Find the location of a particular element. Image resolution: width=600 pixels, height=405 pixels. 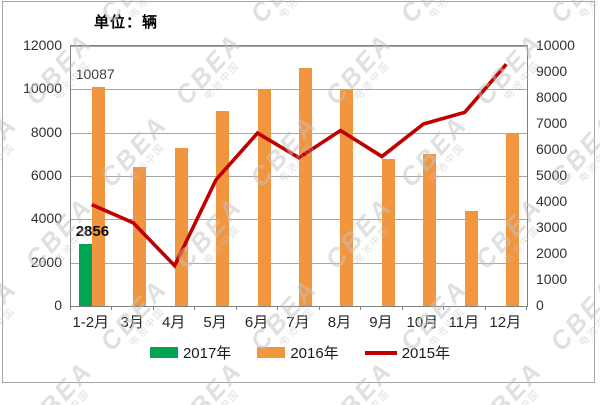

y-right-tick-9000: 9000 is located at coordinates (552, 71).